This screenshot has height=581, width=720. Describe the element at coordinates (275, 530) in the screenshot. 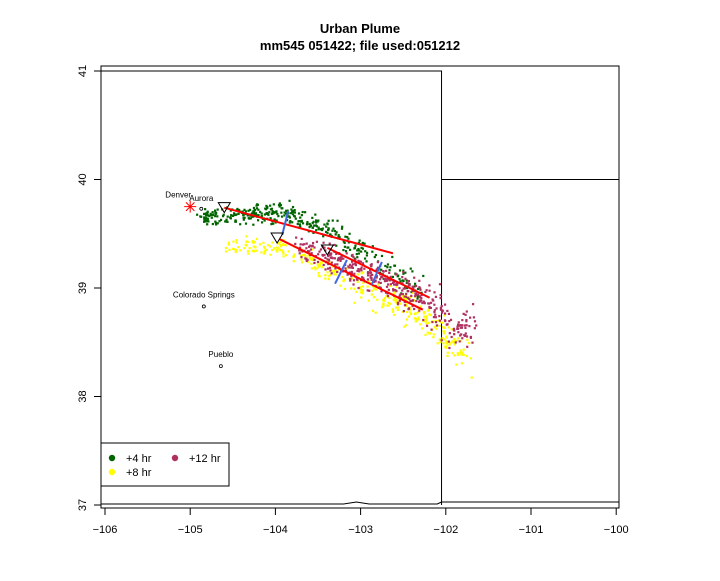

I see `x-tick-label: −104` at that location.